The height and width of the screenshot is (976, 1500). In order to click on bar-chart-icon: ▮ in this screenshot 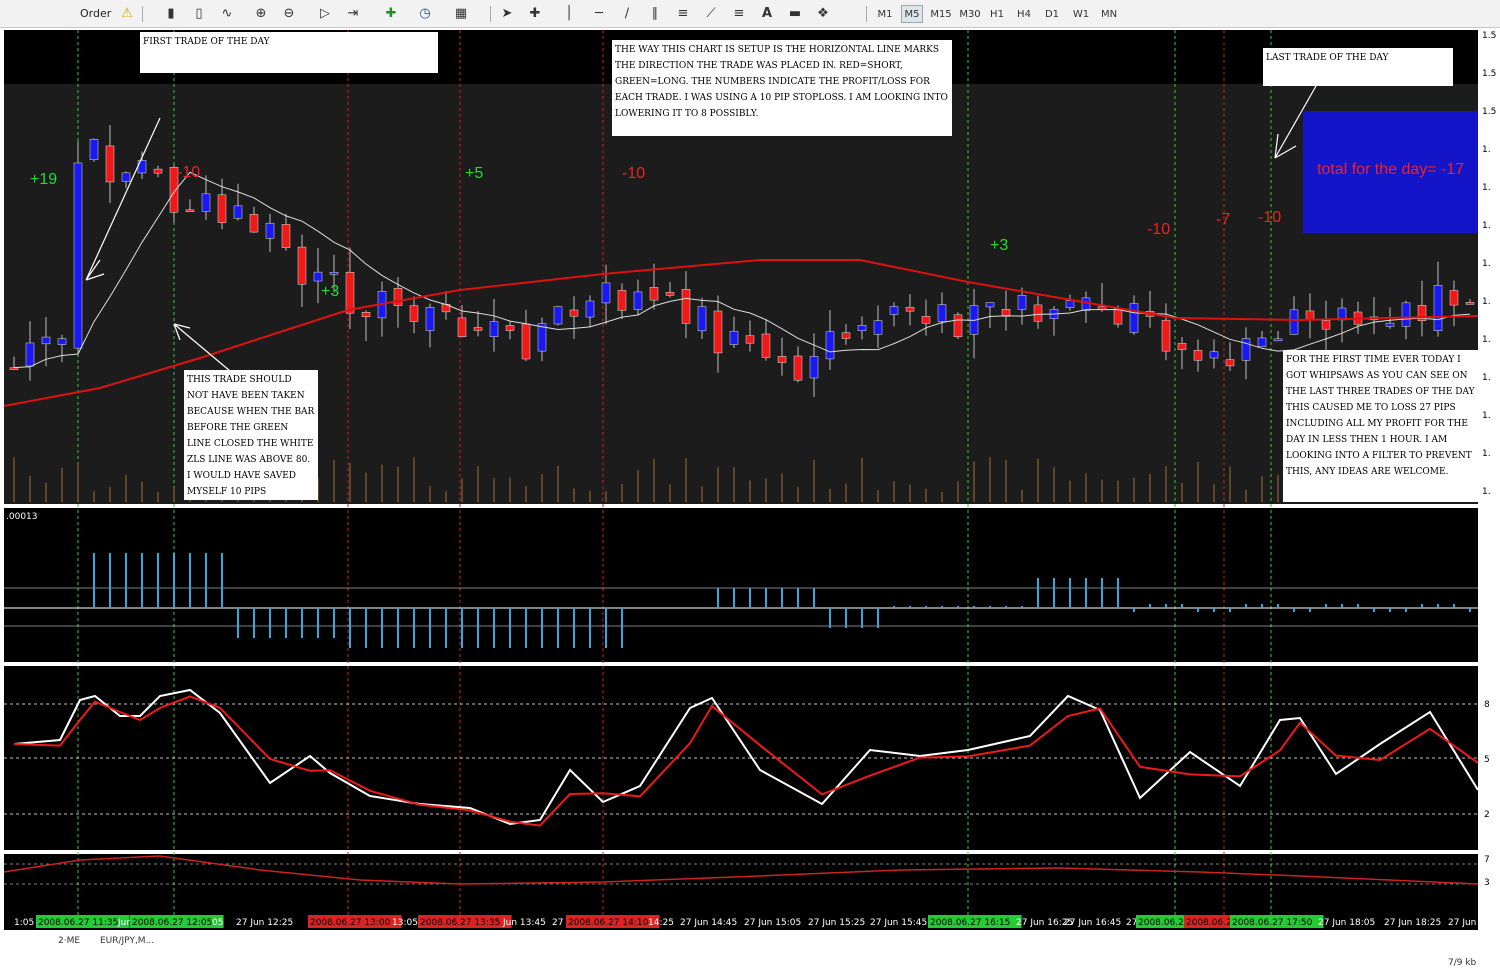, I will do `click(171, 13)`.